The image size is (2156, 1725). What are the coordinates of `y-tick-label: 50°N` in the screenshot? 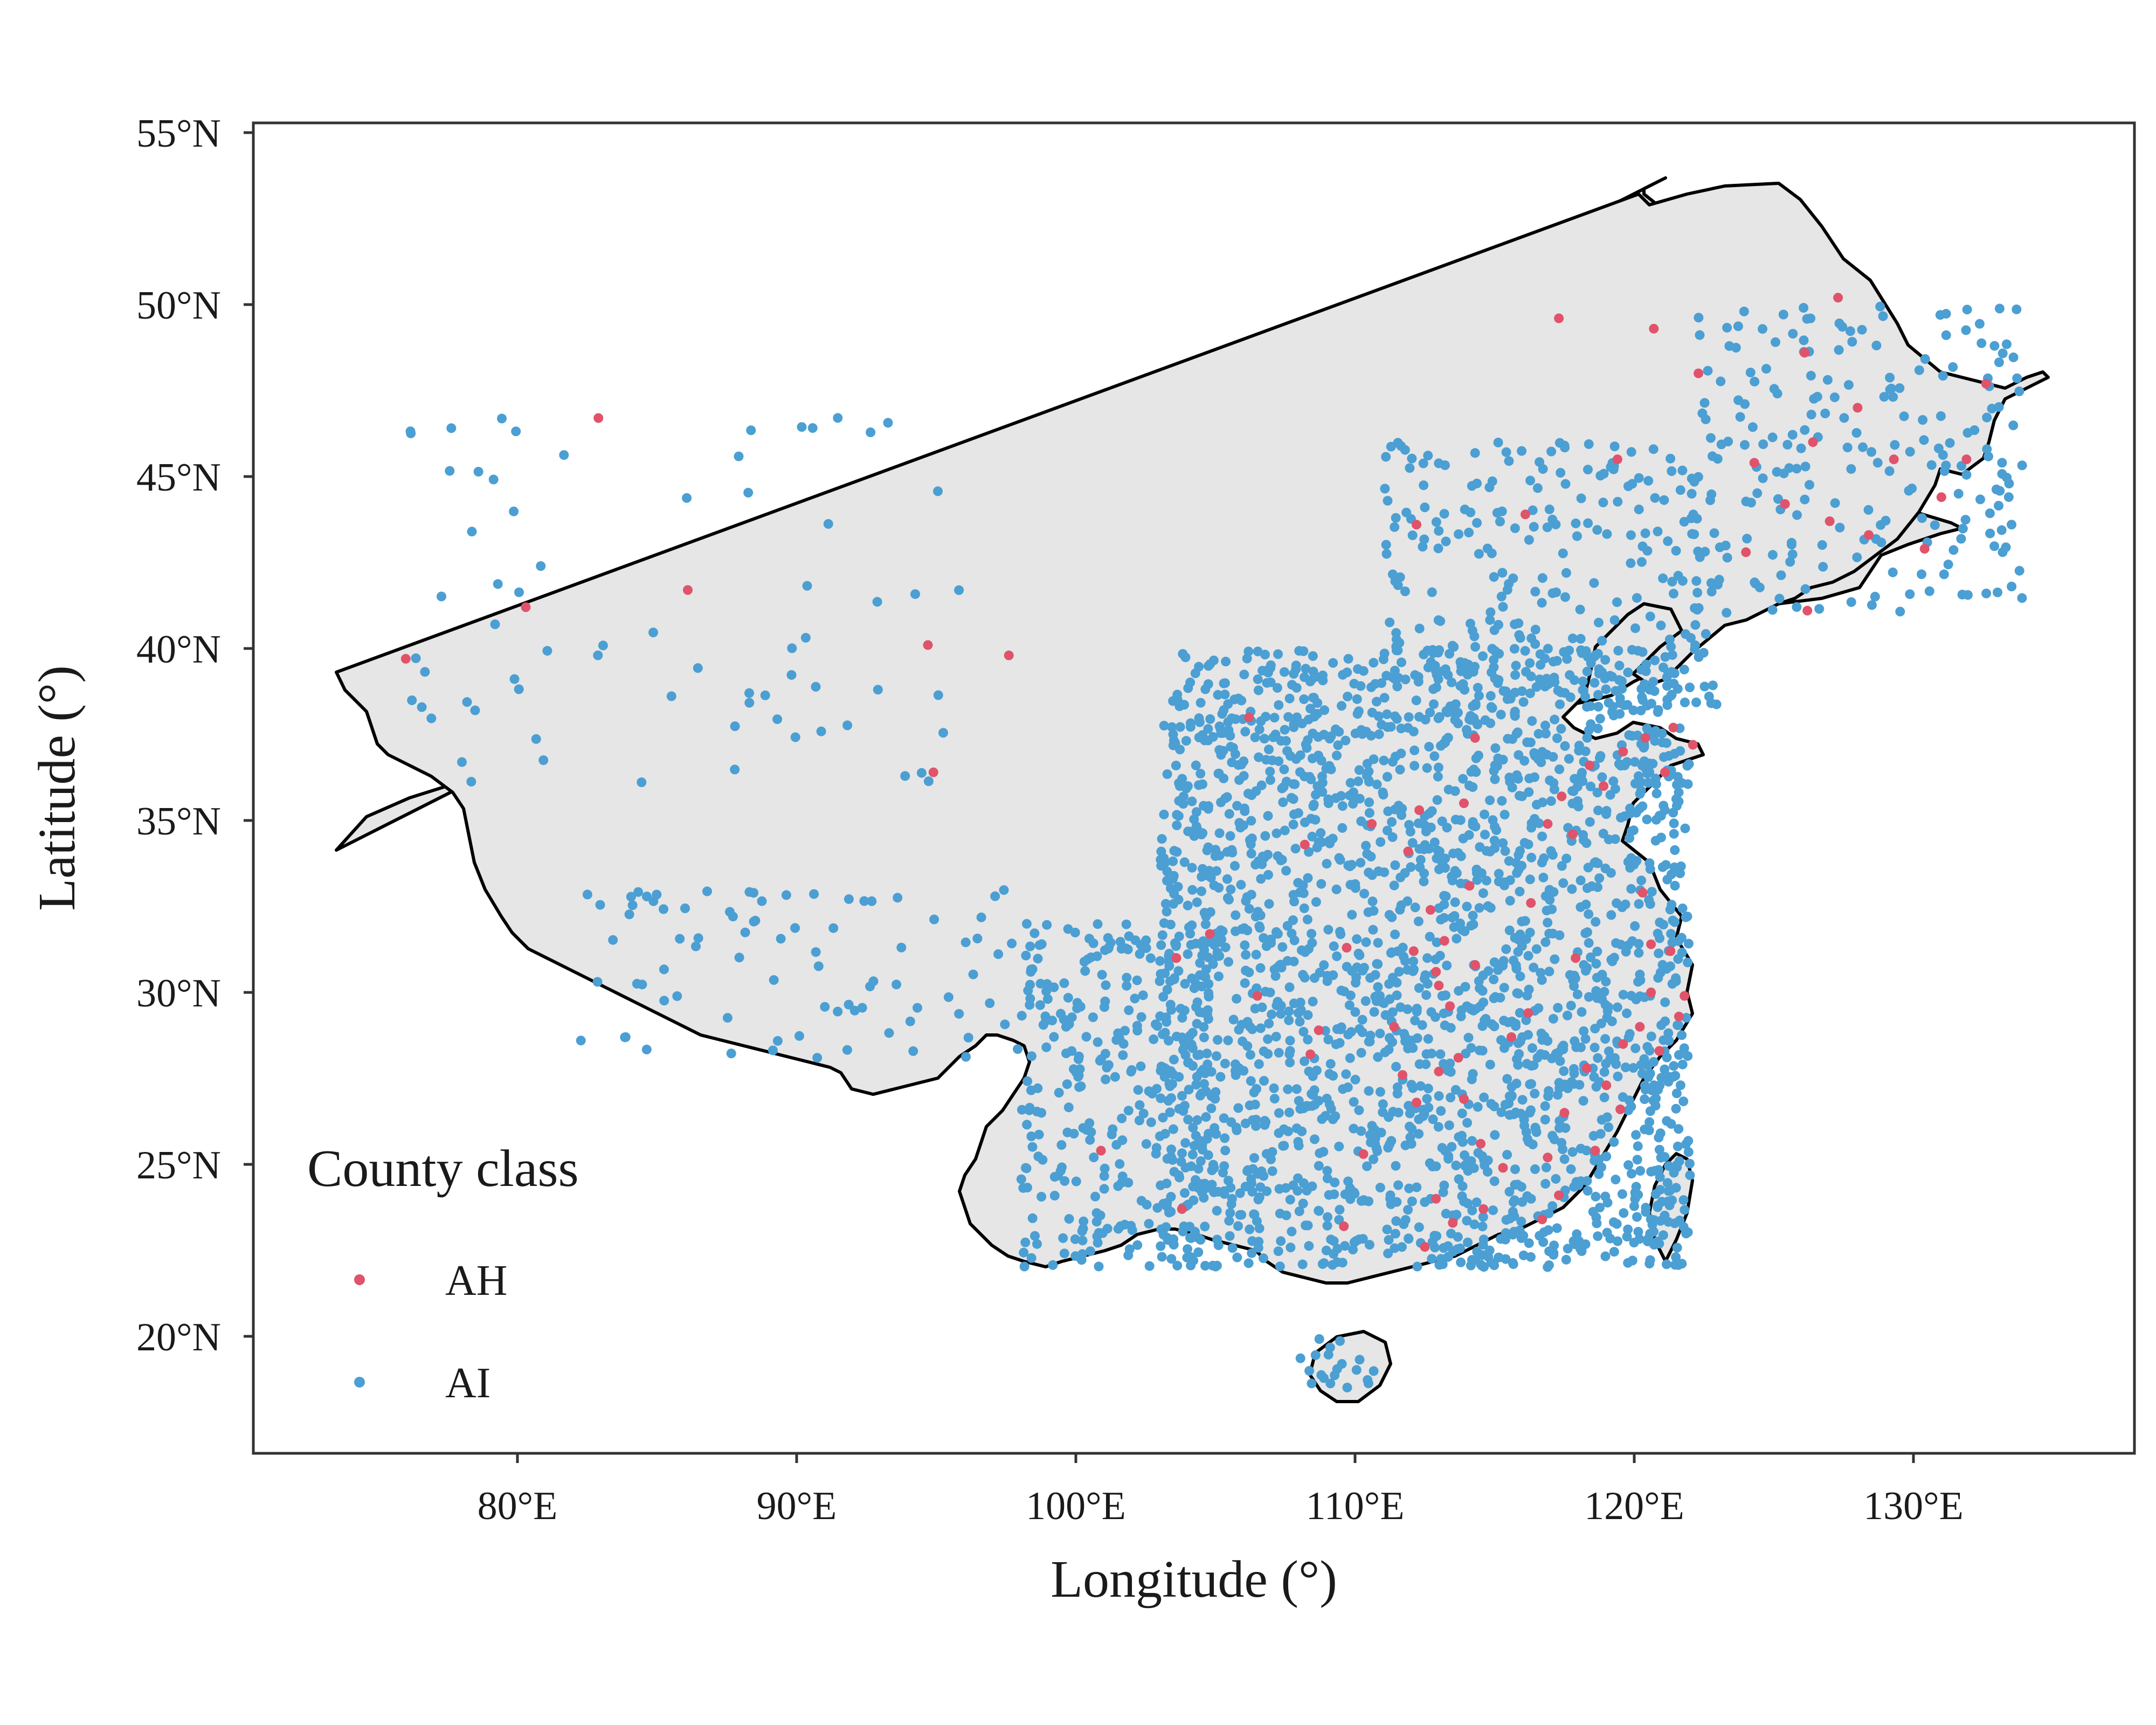 It's located at (178, 306).